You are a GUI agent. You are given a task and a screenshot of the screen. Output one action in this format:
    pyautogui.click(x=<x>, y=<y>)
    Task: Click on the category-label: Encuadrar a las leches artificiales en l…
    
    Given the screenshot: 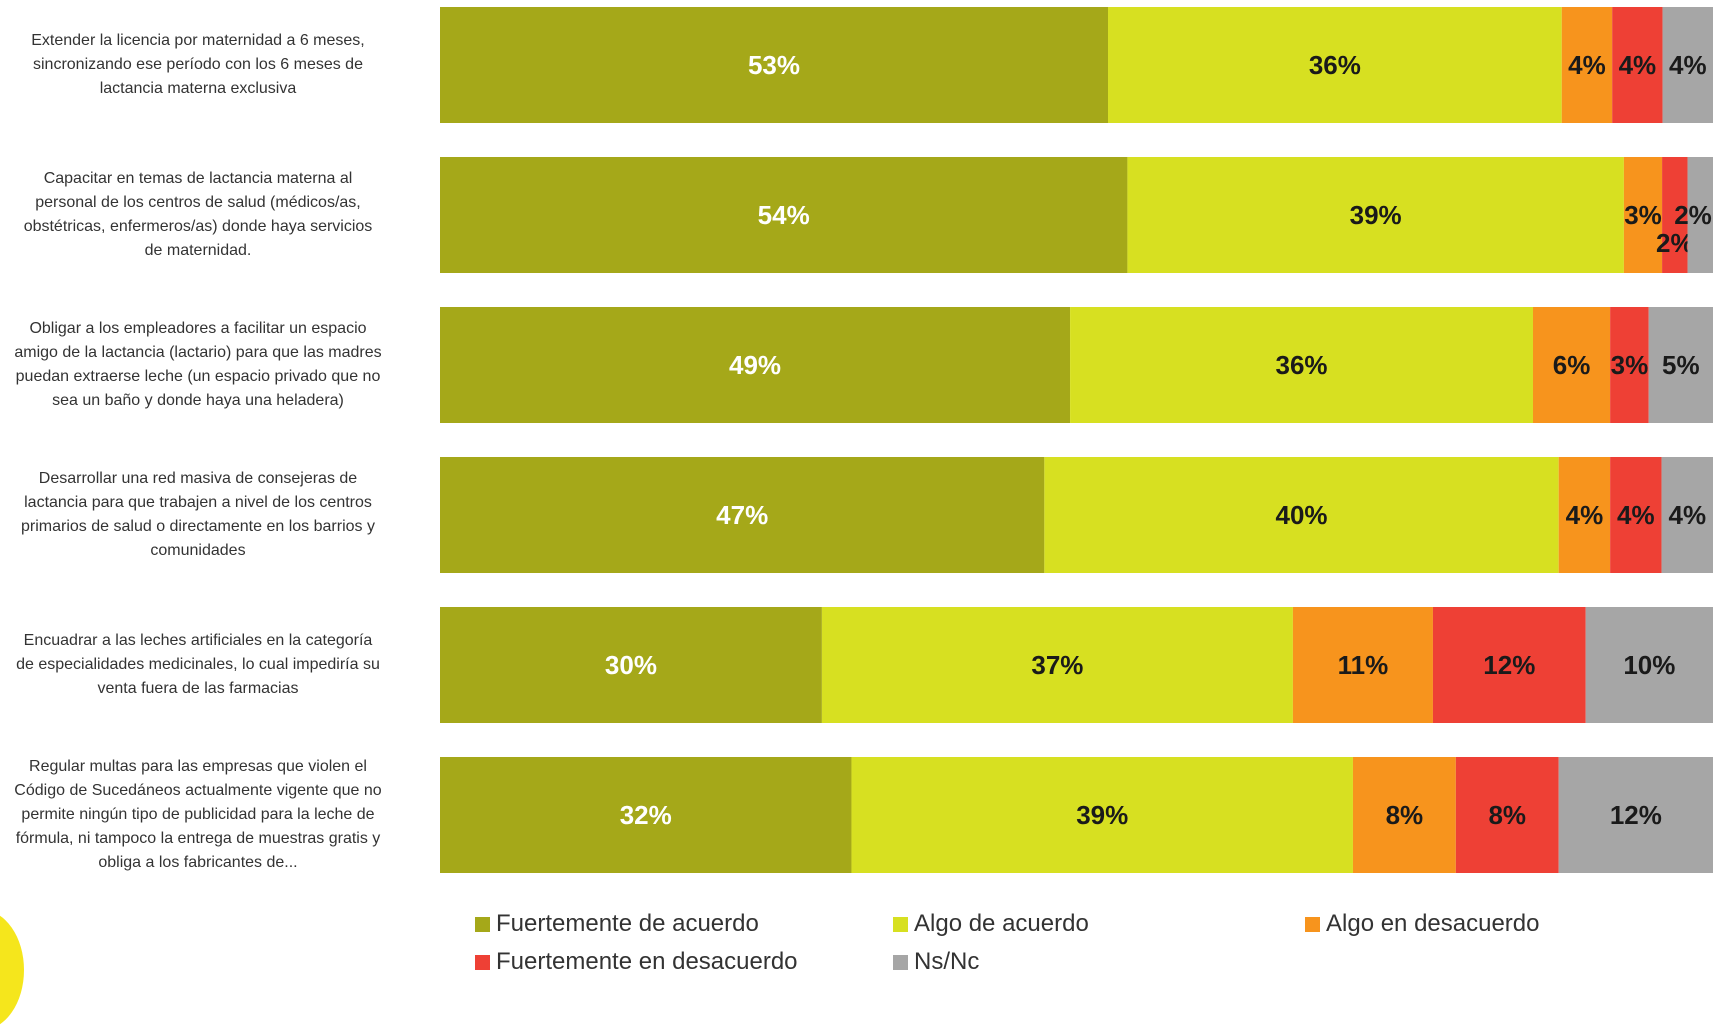 What is the action you would take?
    pyautogui.click(x=198, y=665)
    